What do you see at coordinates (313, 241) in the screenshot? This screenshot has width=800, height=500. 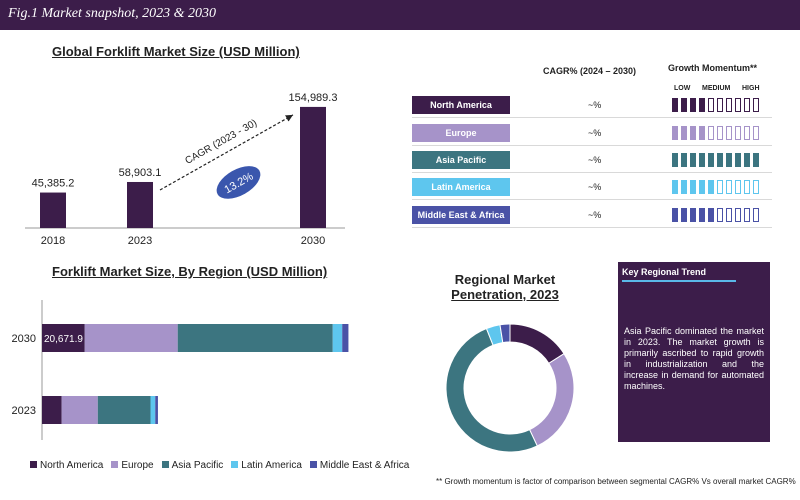 I see `global-x-tick-label: 2030` at bounding box center [313, 241].